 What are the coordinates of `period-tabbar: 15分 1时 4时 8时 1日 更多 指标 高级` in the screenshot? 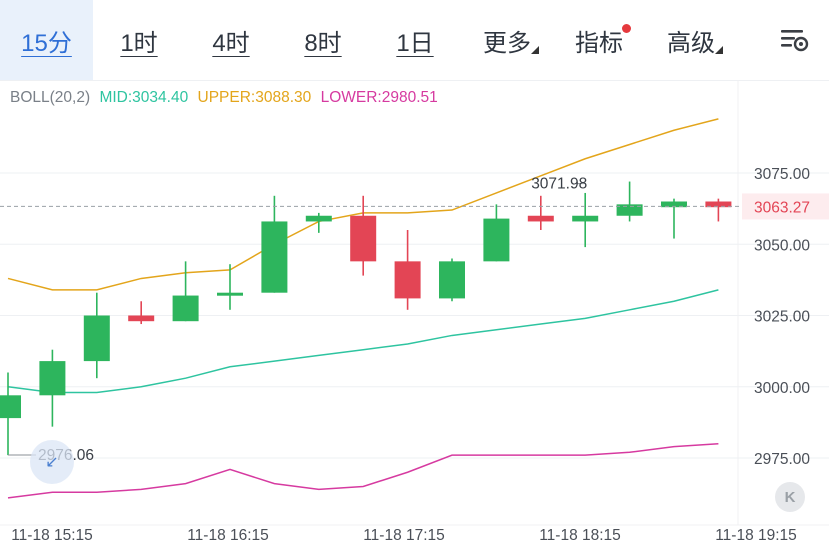 It's located at (414, 40).